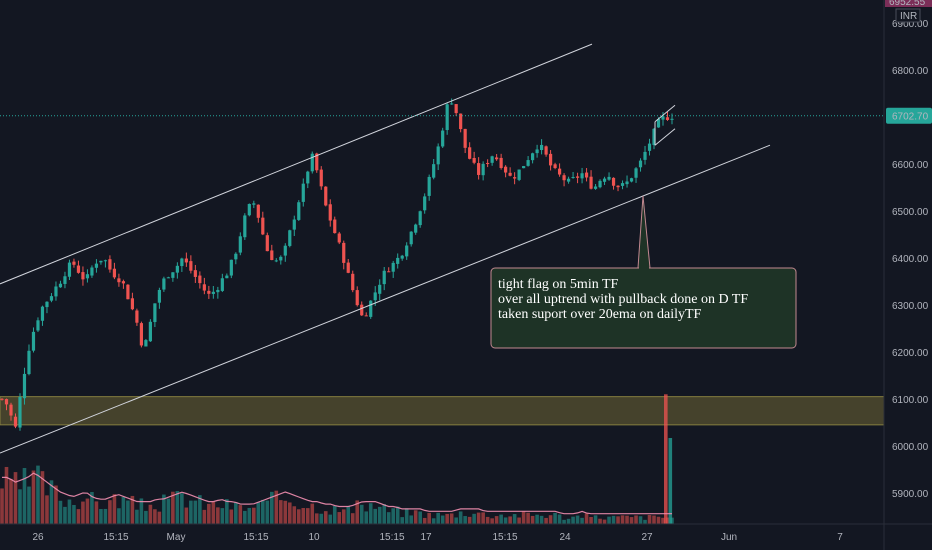  I want to click on flag-lower-line, so click(665, 137).